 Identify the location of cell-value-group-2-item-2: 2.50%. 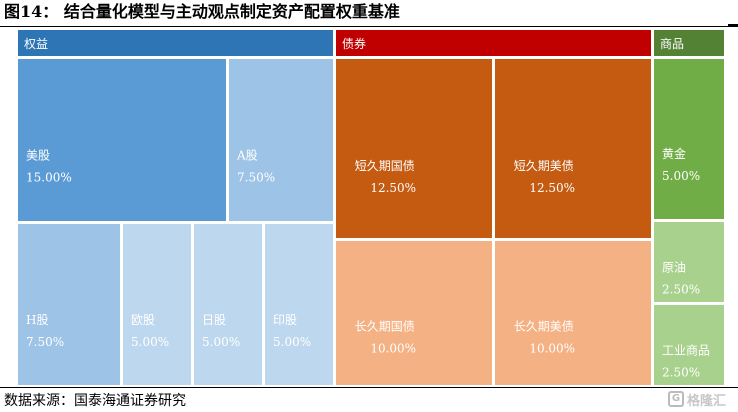
(681, 373).